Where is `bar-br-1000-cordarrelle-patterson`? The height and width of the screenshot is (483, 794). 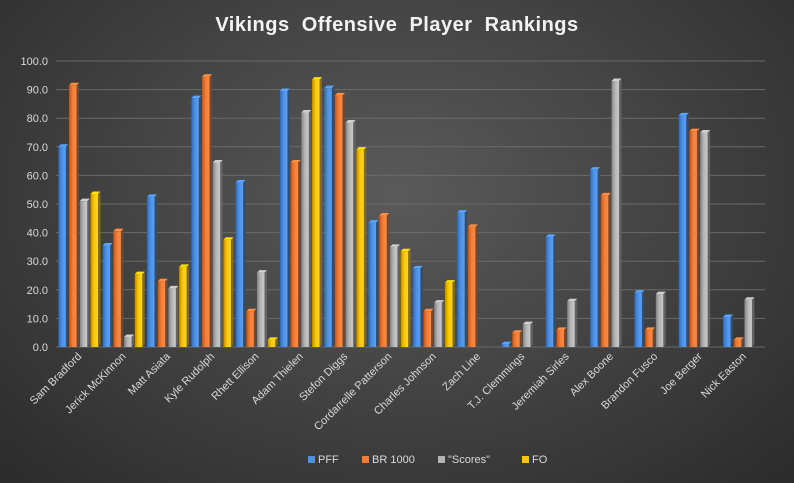
bar-br-1000-cordarrelle-patterson is located at coordinates (383, 281).